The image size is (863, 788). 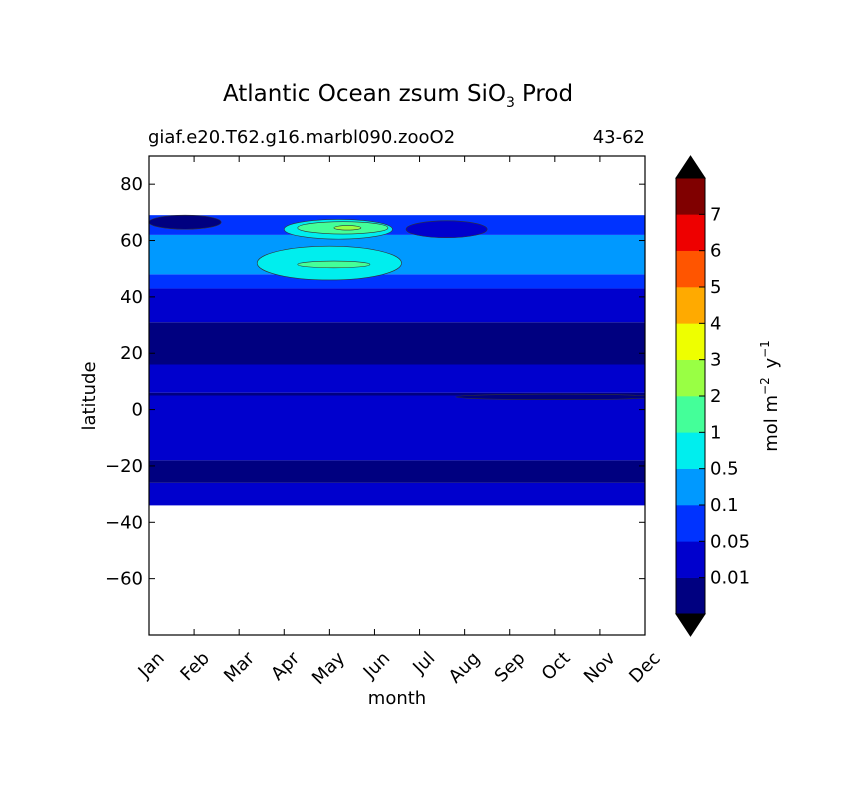 What do you see at coordinates (730, 578) in the screenshot?
I see `colorbar-tick-label-0: 0.01` at bounding box center [730, 578].